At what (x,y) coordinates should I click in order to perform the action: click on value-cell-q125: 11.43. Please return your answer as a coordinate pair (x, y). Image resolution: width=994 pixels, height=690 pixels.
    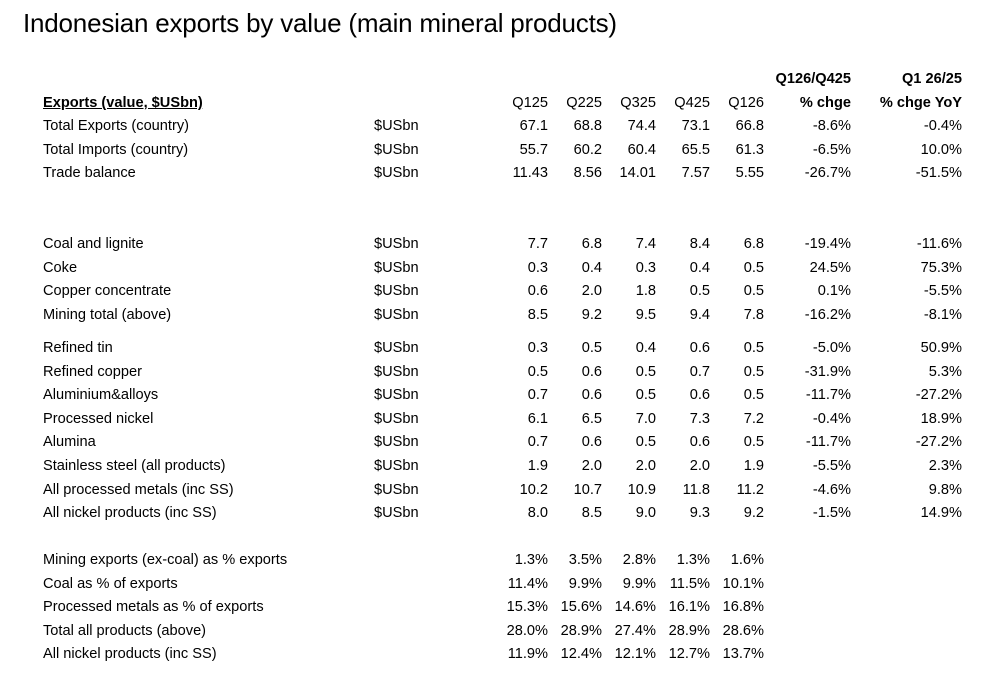
    Looking at the image, I should click on (530, 173).